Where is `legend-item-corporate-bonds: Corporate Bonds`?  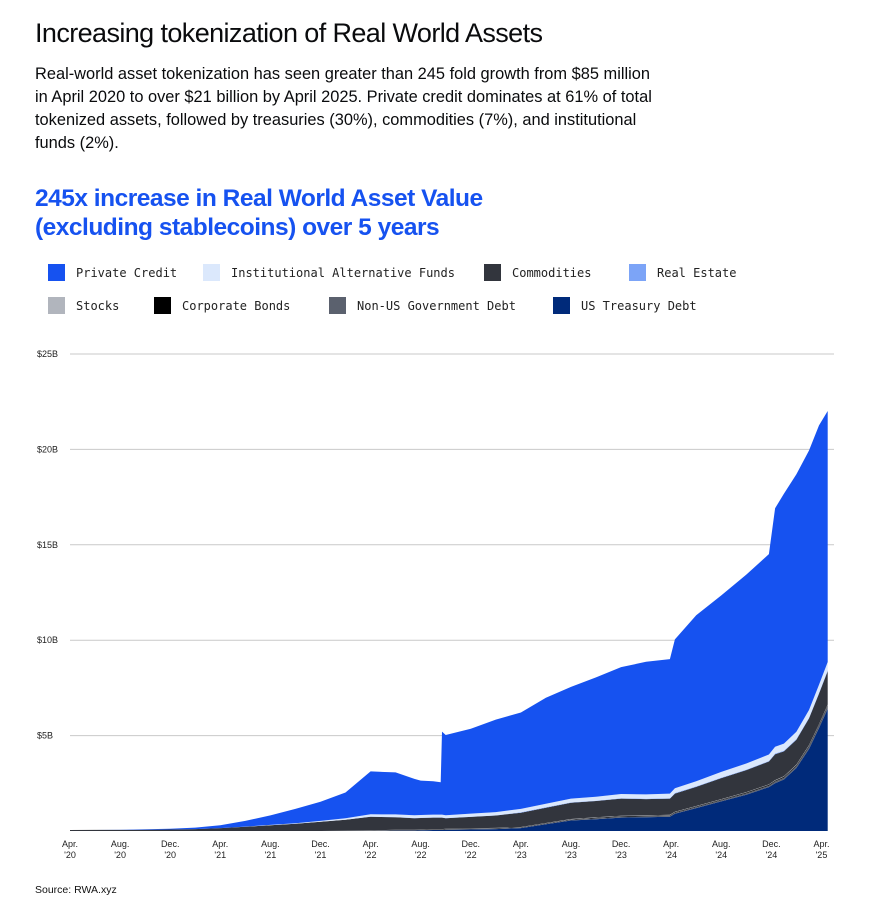
legend-item-corporate-bonds: Corporate Bonds is located at coordinates (222, 305).